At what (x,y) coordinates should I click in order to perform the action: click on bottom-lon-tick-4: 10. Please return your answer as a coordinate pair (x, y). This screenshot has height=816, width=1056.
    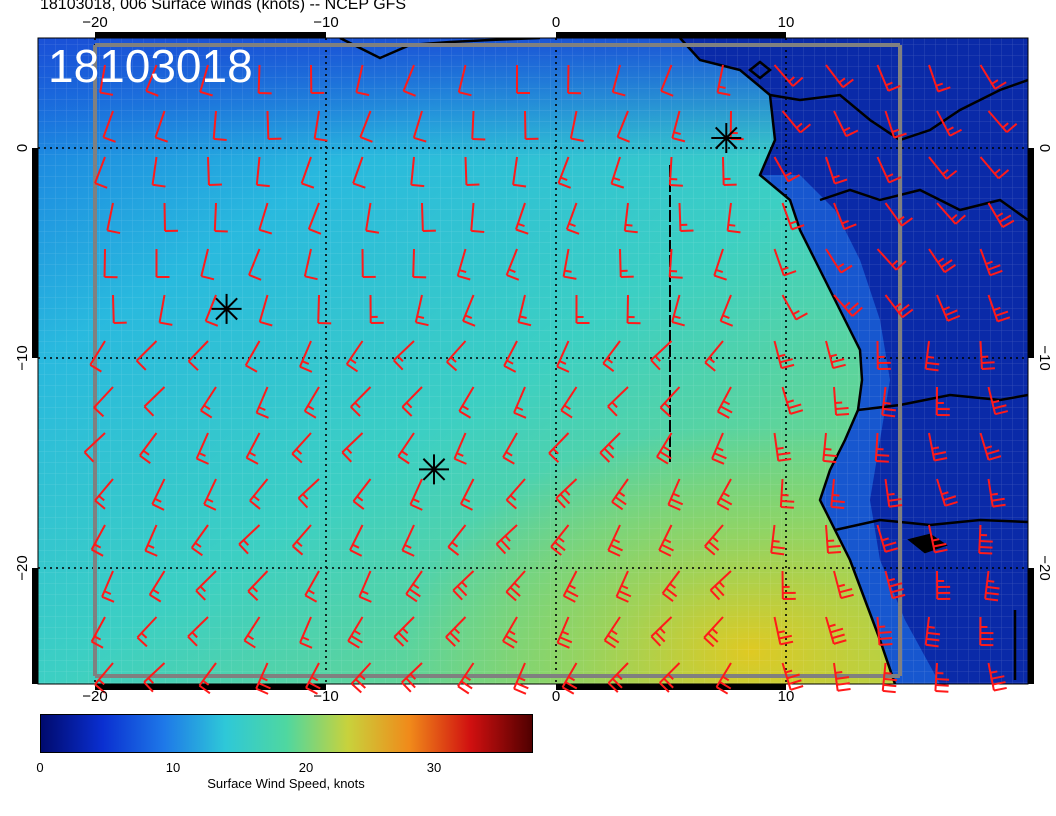
    Looking at the image, I should click on (786, 696).